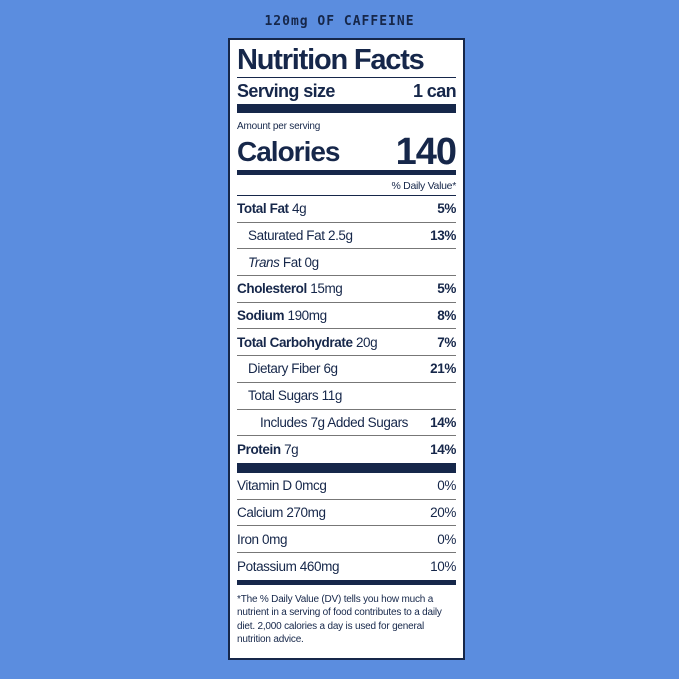 The height and width of the screenshot is (679, 679). I want to click on nutrient-text: Total Carbohydrate 20g, so click(307, 342).